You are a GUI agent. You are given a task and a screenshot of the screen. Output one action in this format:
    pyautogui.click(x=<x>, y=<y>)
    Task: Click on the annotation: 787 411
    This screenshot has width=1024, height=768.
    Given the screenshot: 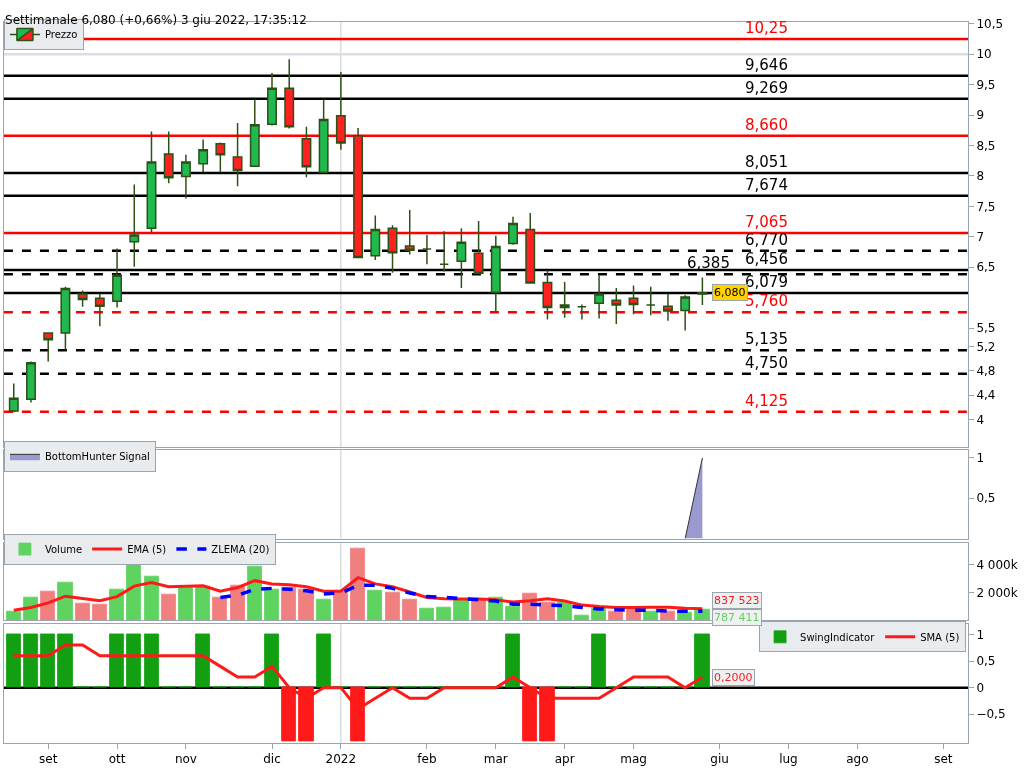 What is the action you would take?
    pyautogui.click(x=737, y=617)
    